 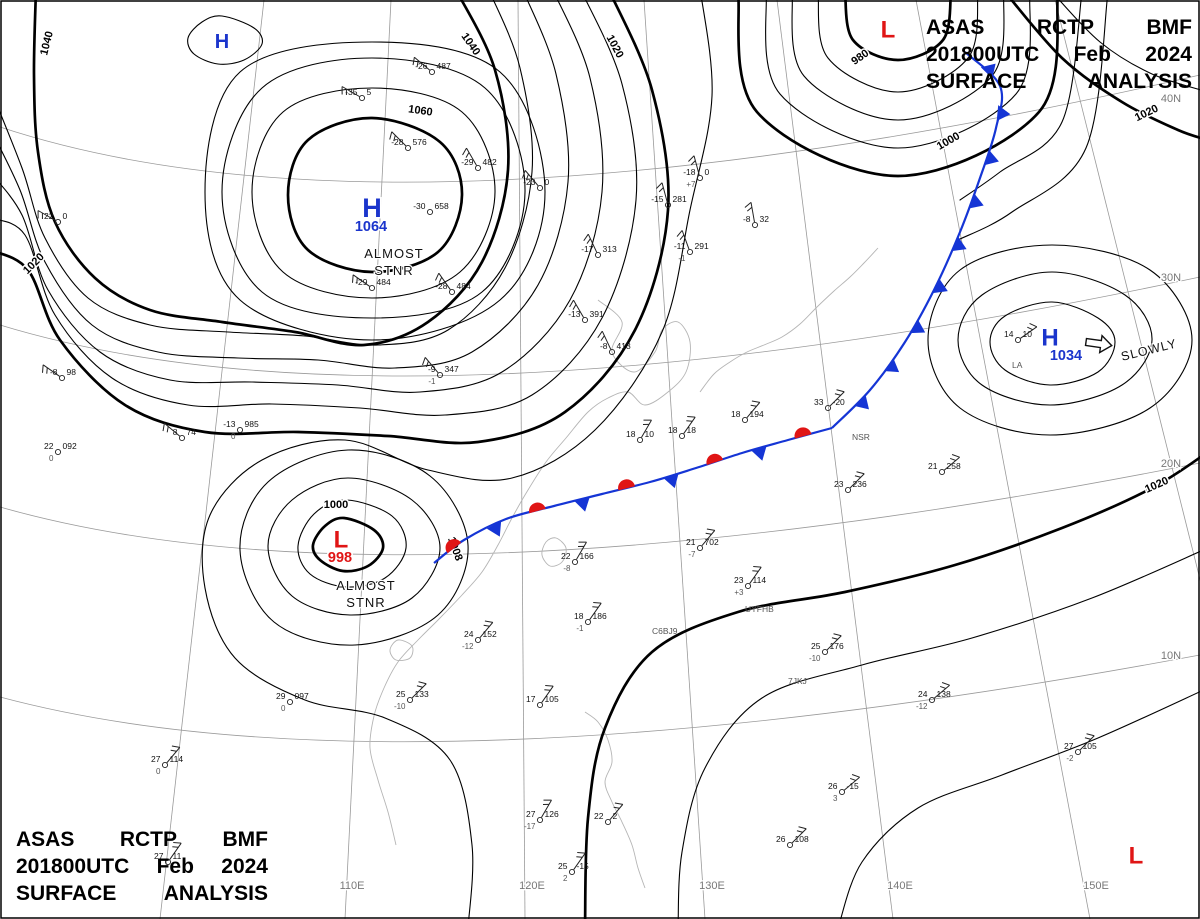 I want to click on longitude-label: 120E, so click(x=532, y=886).